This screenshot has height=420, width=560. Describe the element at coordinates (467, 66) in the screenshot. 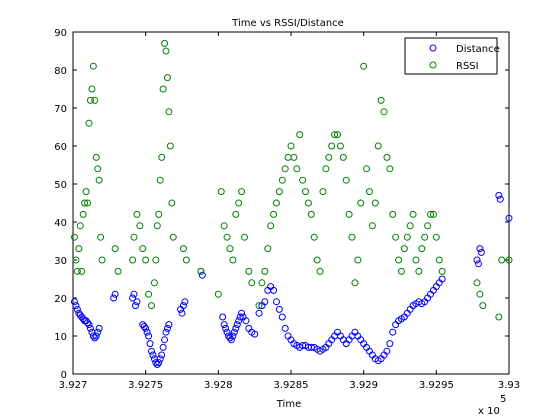

I see `legend-label-rssi: RSSI` at that location.